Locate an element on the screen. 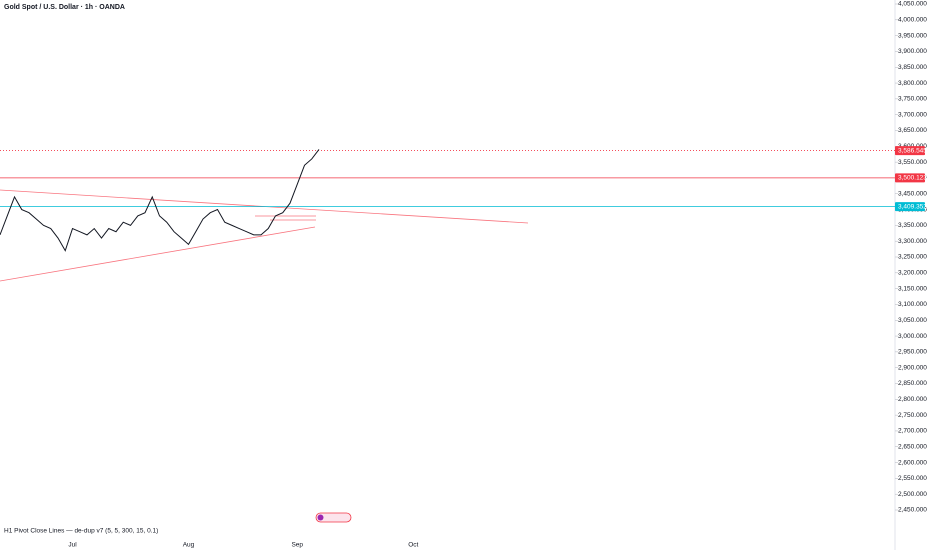  x-tick-label: Aug is located at coordinates (189, 545).